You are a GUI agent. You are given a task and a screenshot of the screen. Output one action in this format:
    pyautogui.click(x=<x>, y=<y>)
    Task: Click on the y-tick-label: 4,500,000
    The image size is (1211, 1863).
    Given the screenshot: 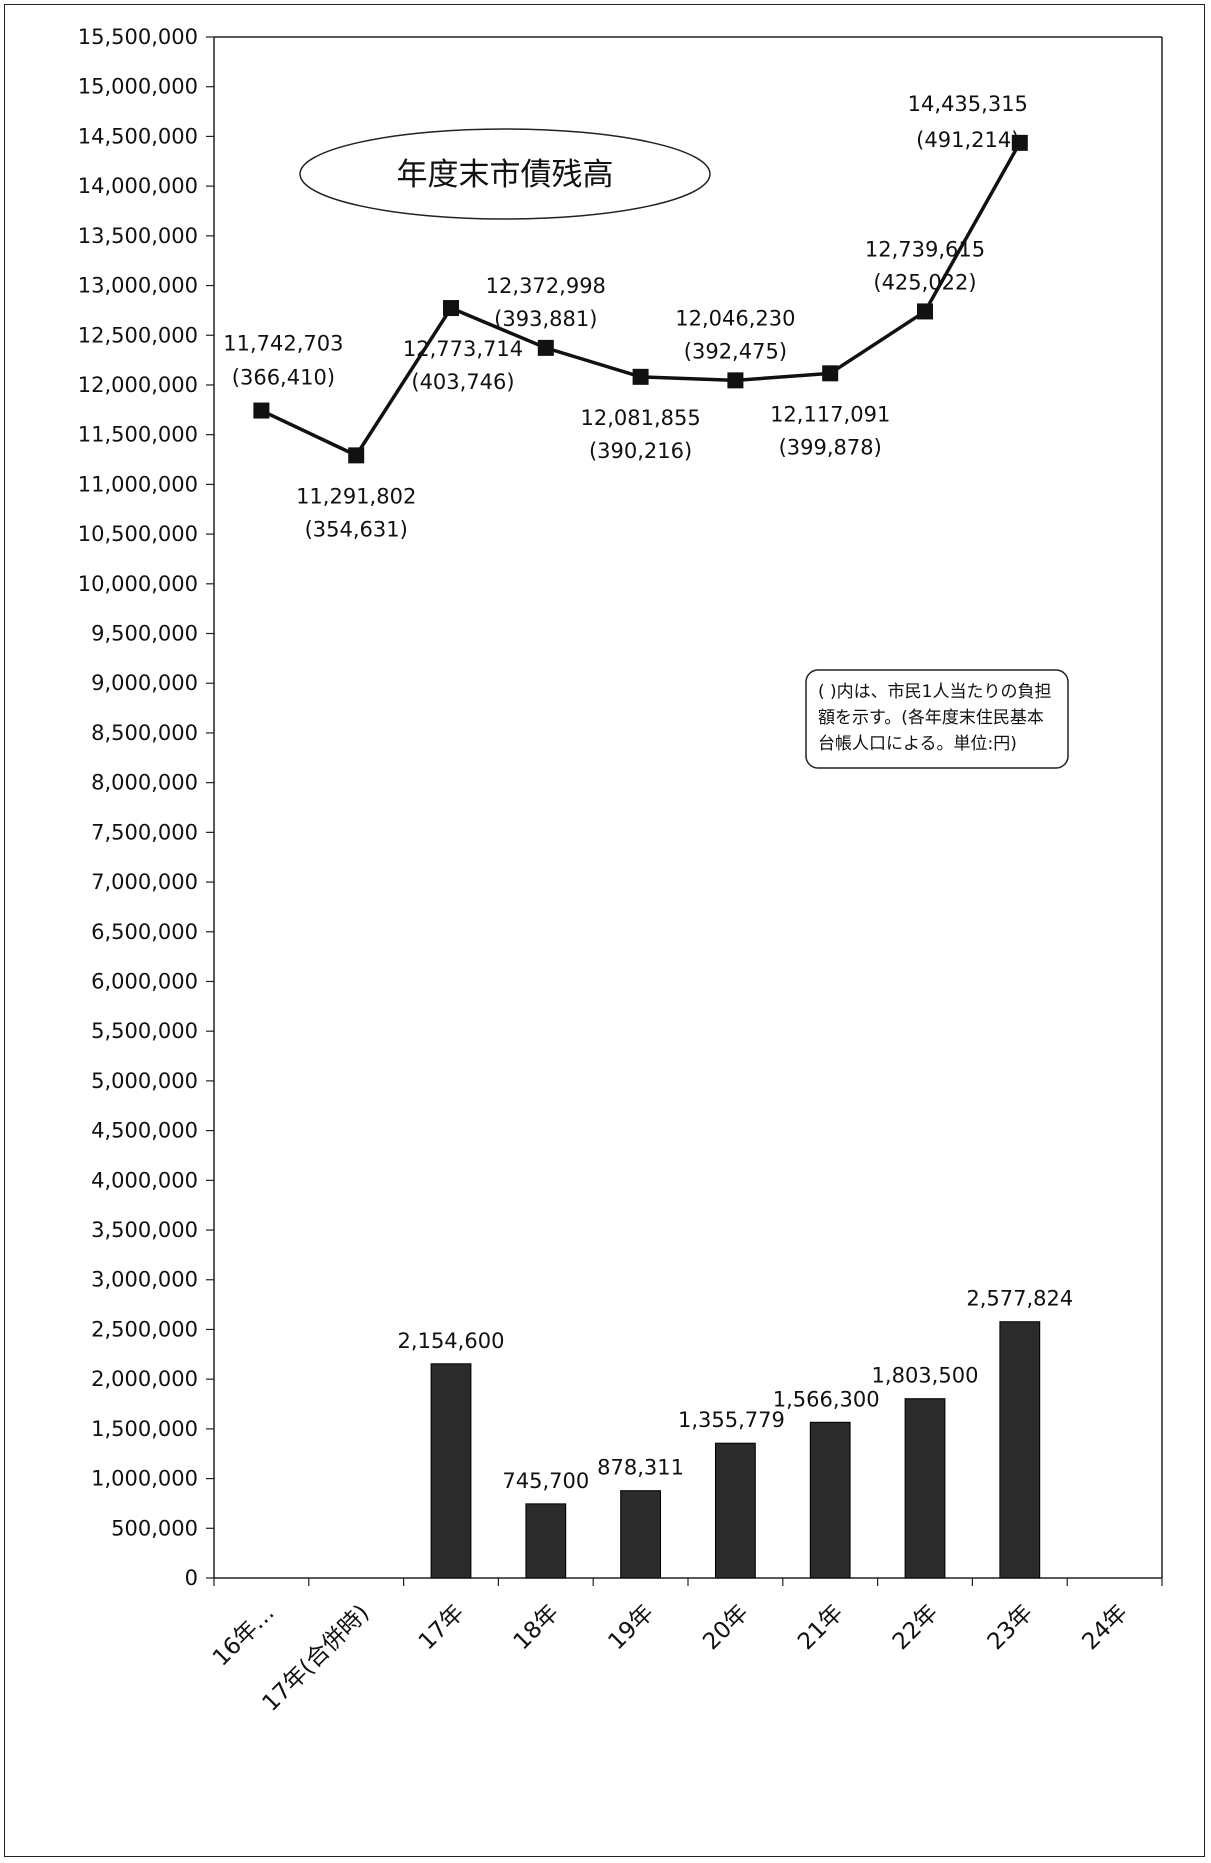 What is the action you would take?
    pyautogui.click(x=144, y=1131)
    